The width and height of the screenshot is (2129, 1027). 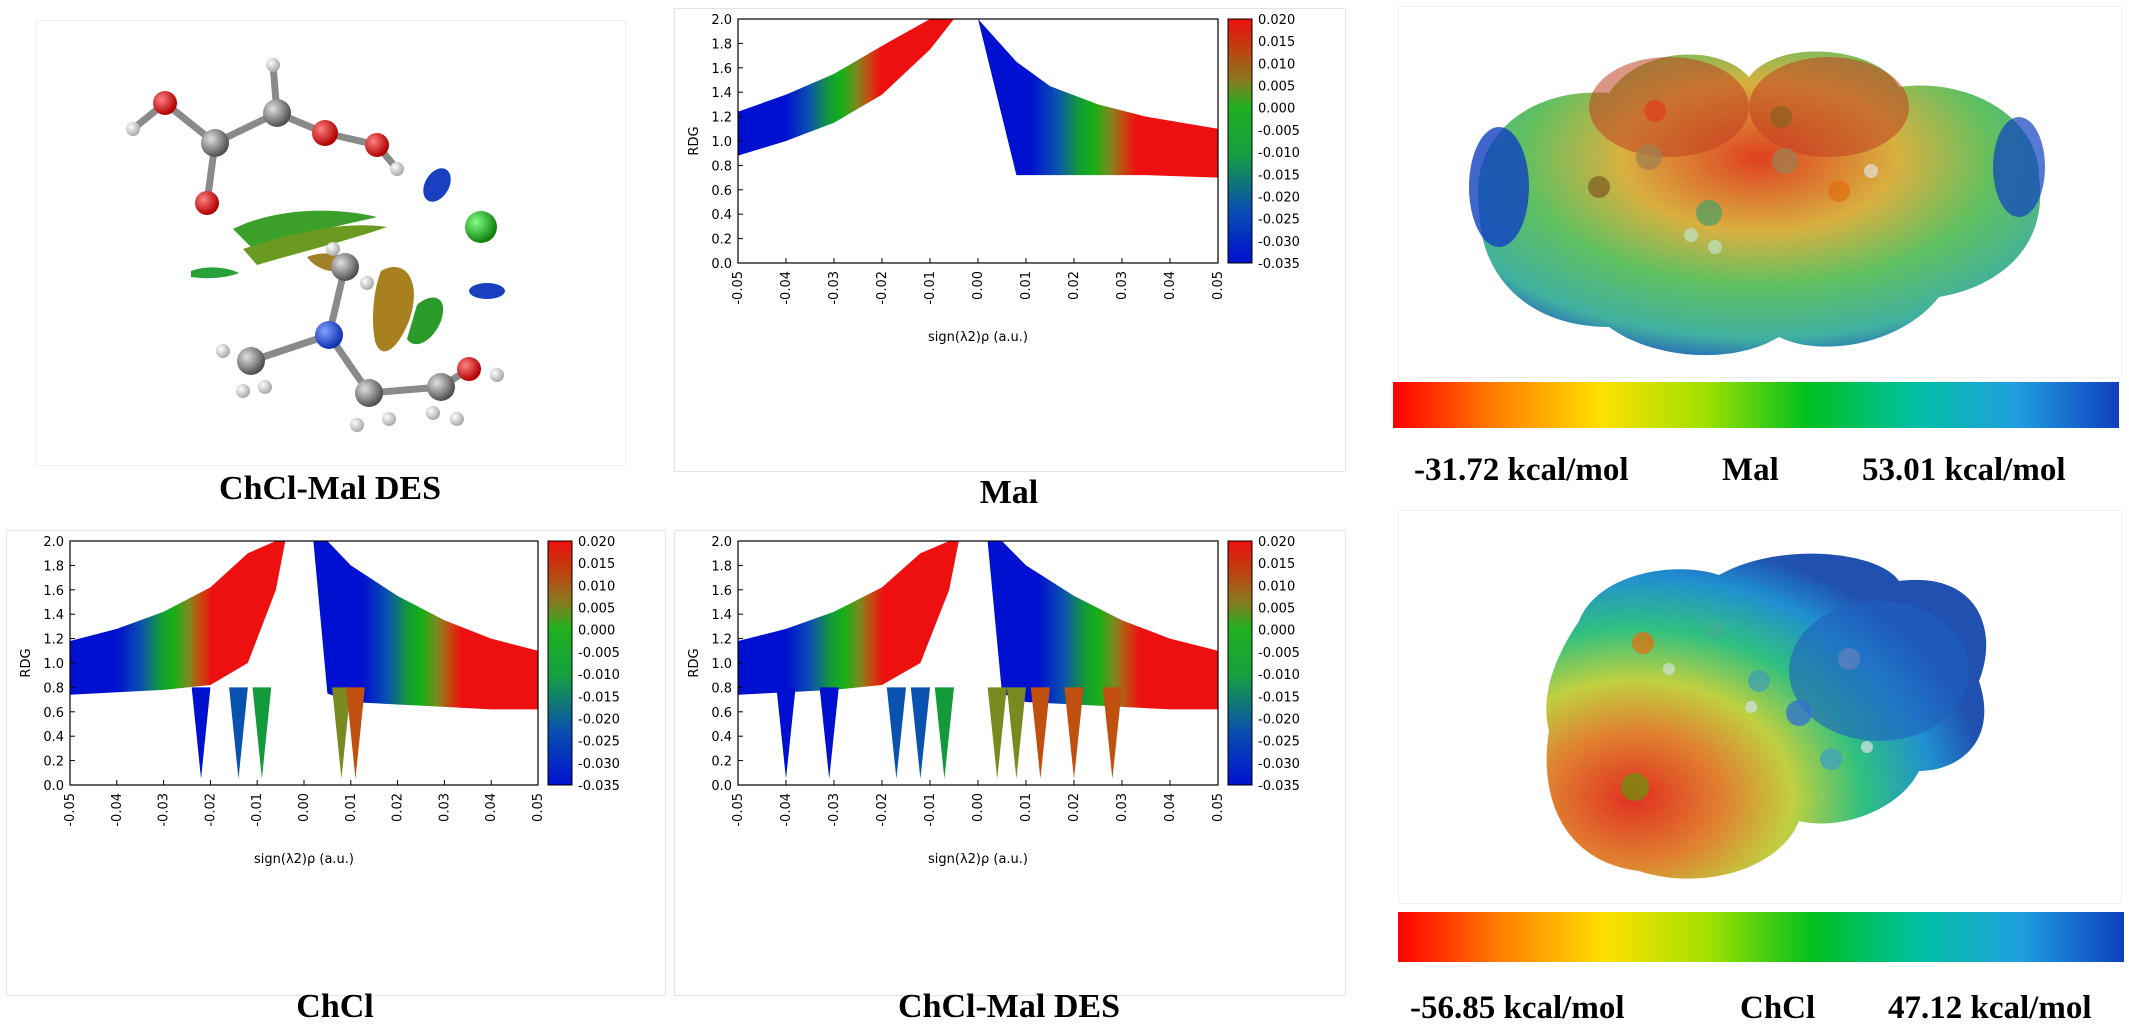 I want to click on colorbar-tick-label: 0.010, so click(x=1276, y=64).